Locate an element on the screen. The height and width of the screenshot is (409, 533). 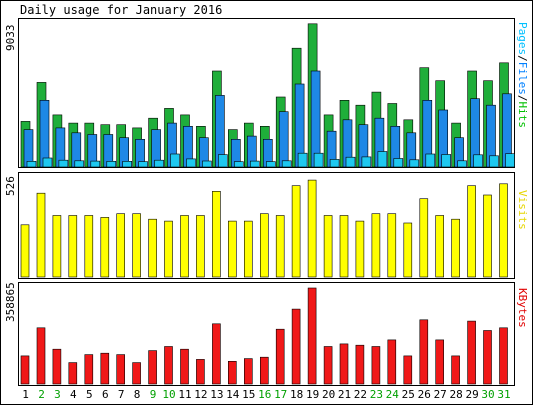
day-label: 26 is located at coordinates (424, 394).